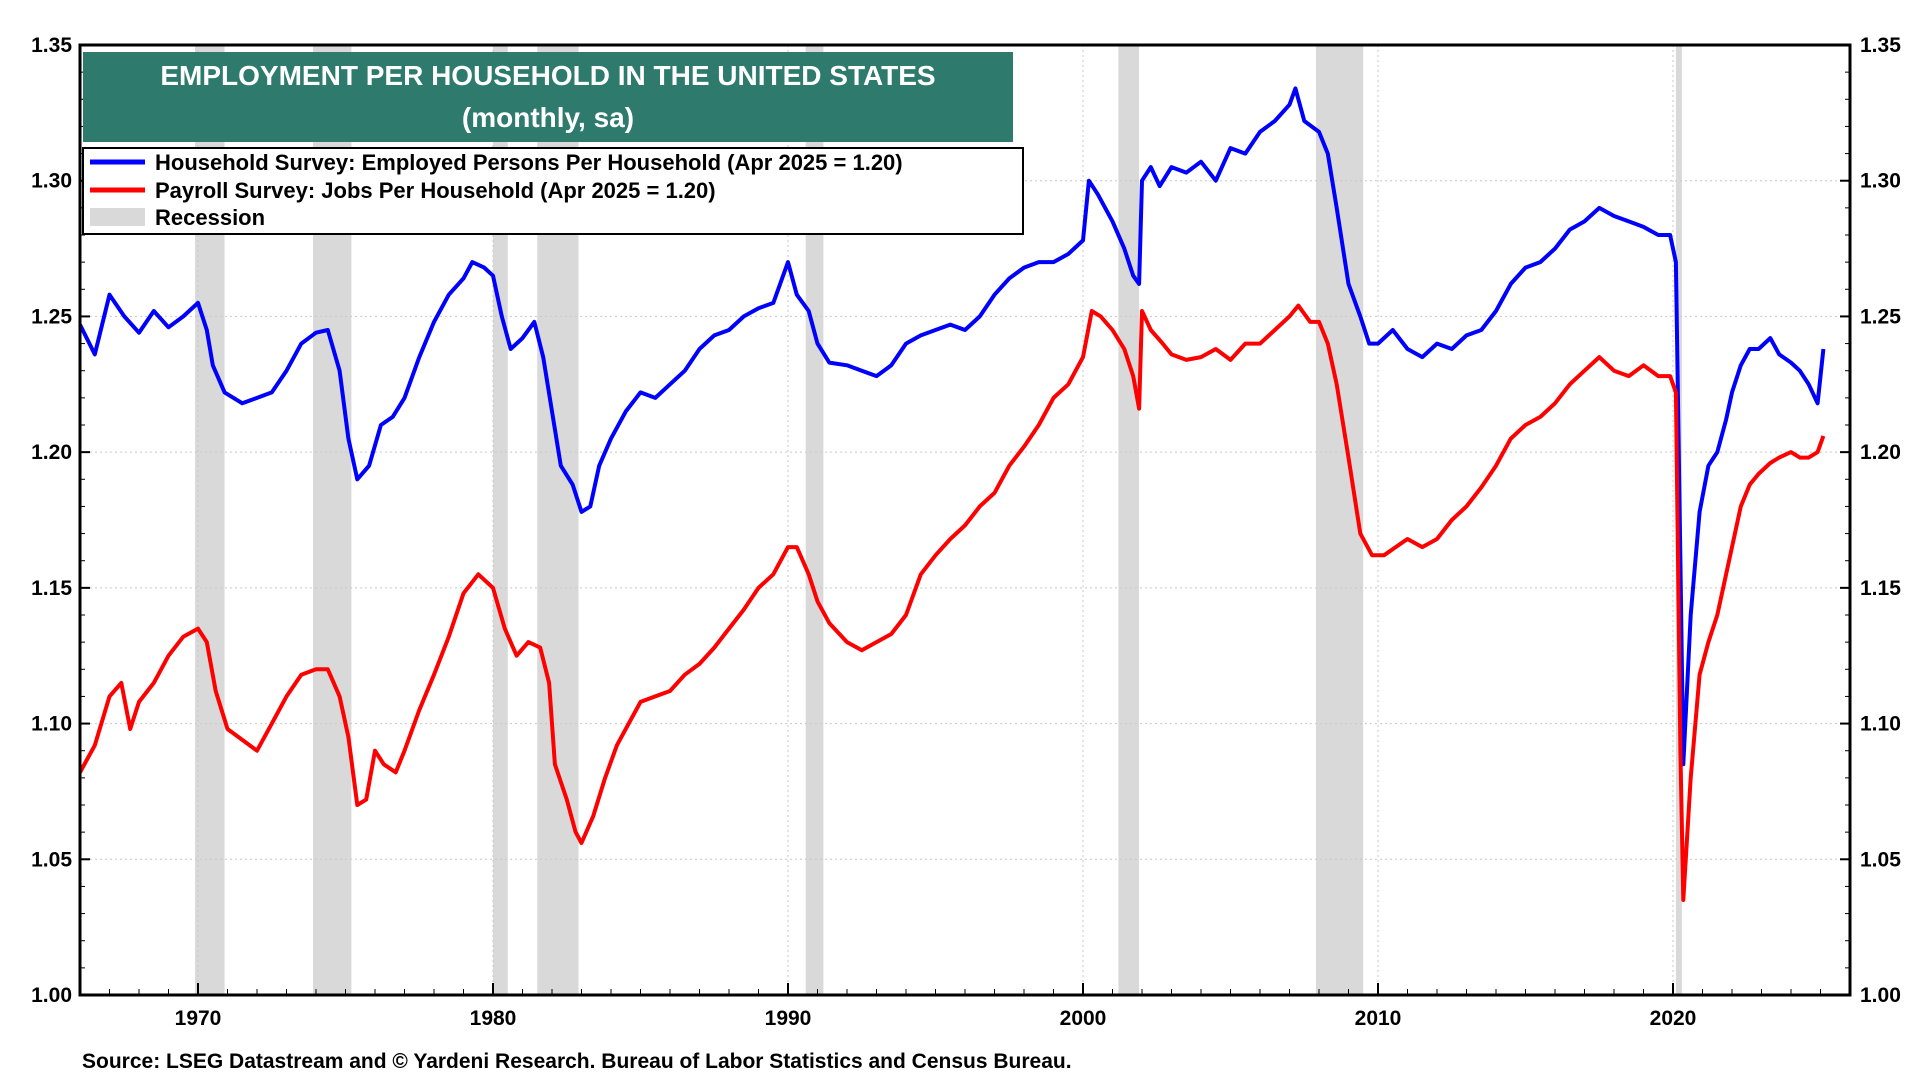 This screenshot has height=1080, width=1920. Describe the element at coordinates (198, 1018) in the screenshot. I see `x-tick-label: 1970` at that location.